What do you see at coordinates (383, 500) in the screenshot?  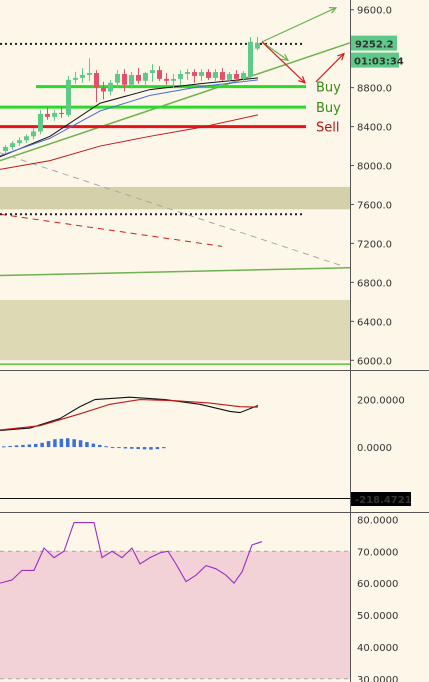 I see `macd-value: -218.4721` at bounding box center [383, 500].